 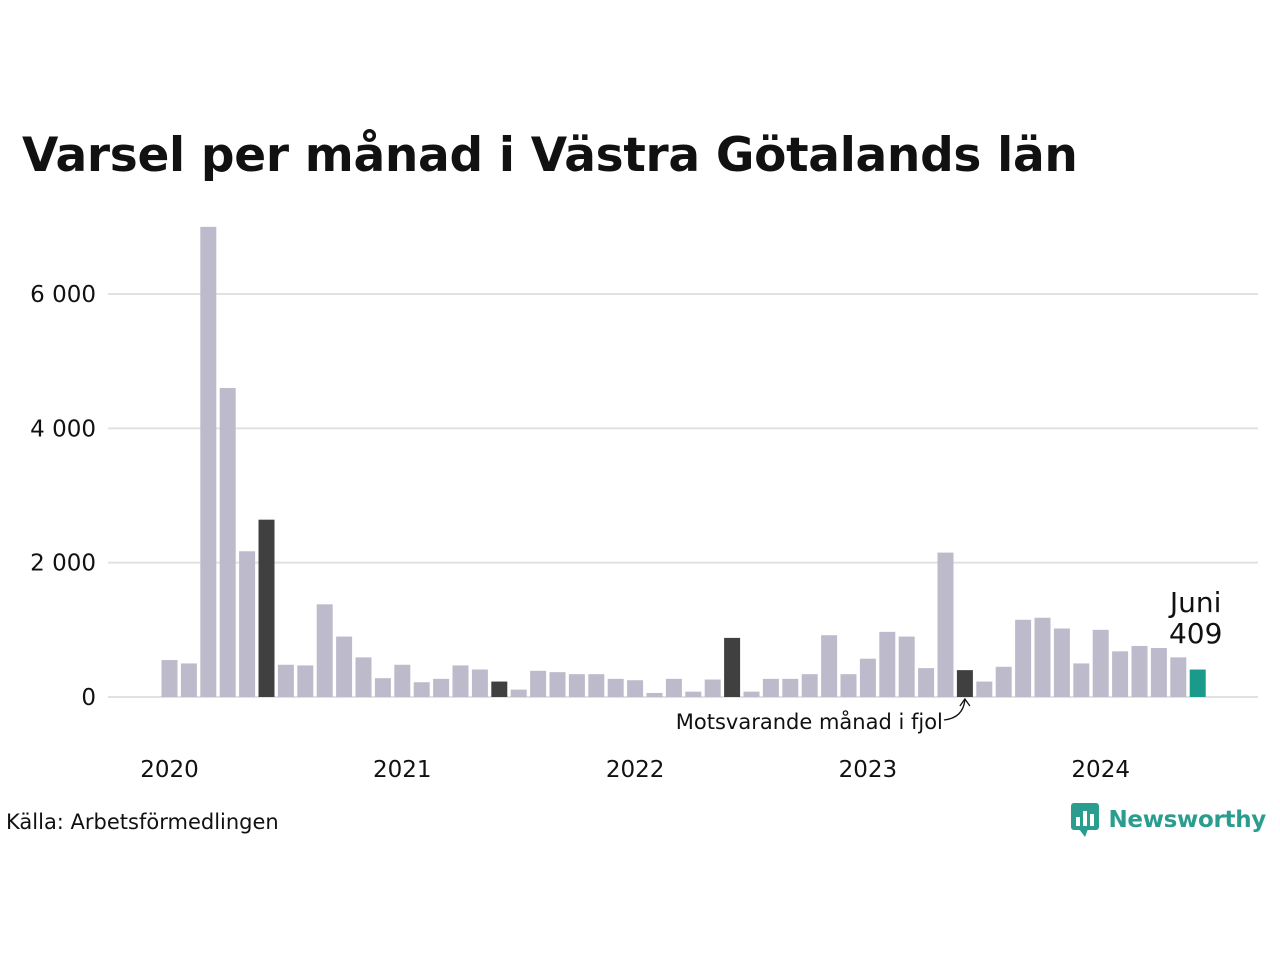 I want to click on brand-name: Newsworthy, so click(x=1187, y=820).